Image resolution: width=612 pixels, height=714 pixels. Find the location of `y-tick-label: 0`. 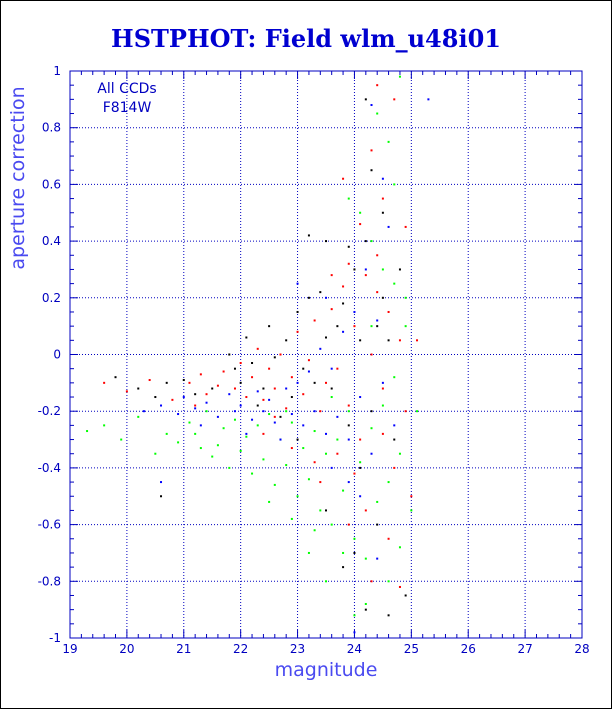

y-tick-label: 0 is located at coordinates (57, 355).